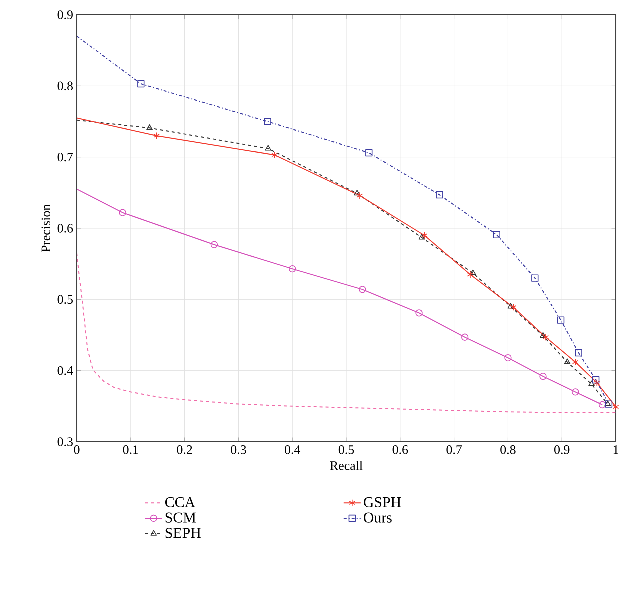  What do you see at coordinates (616, 450) in the screenshot?
I see `x-tick-label: 1` at bounding box center [616, 450].